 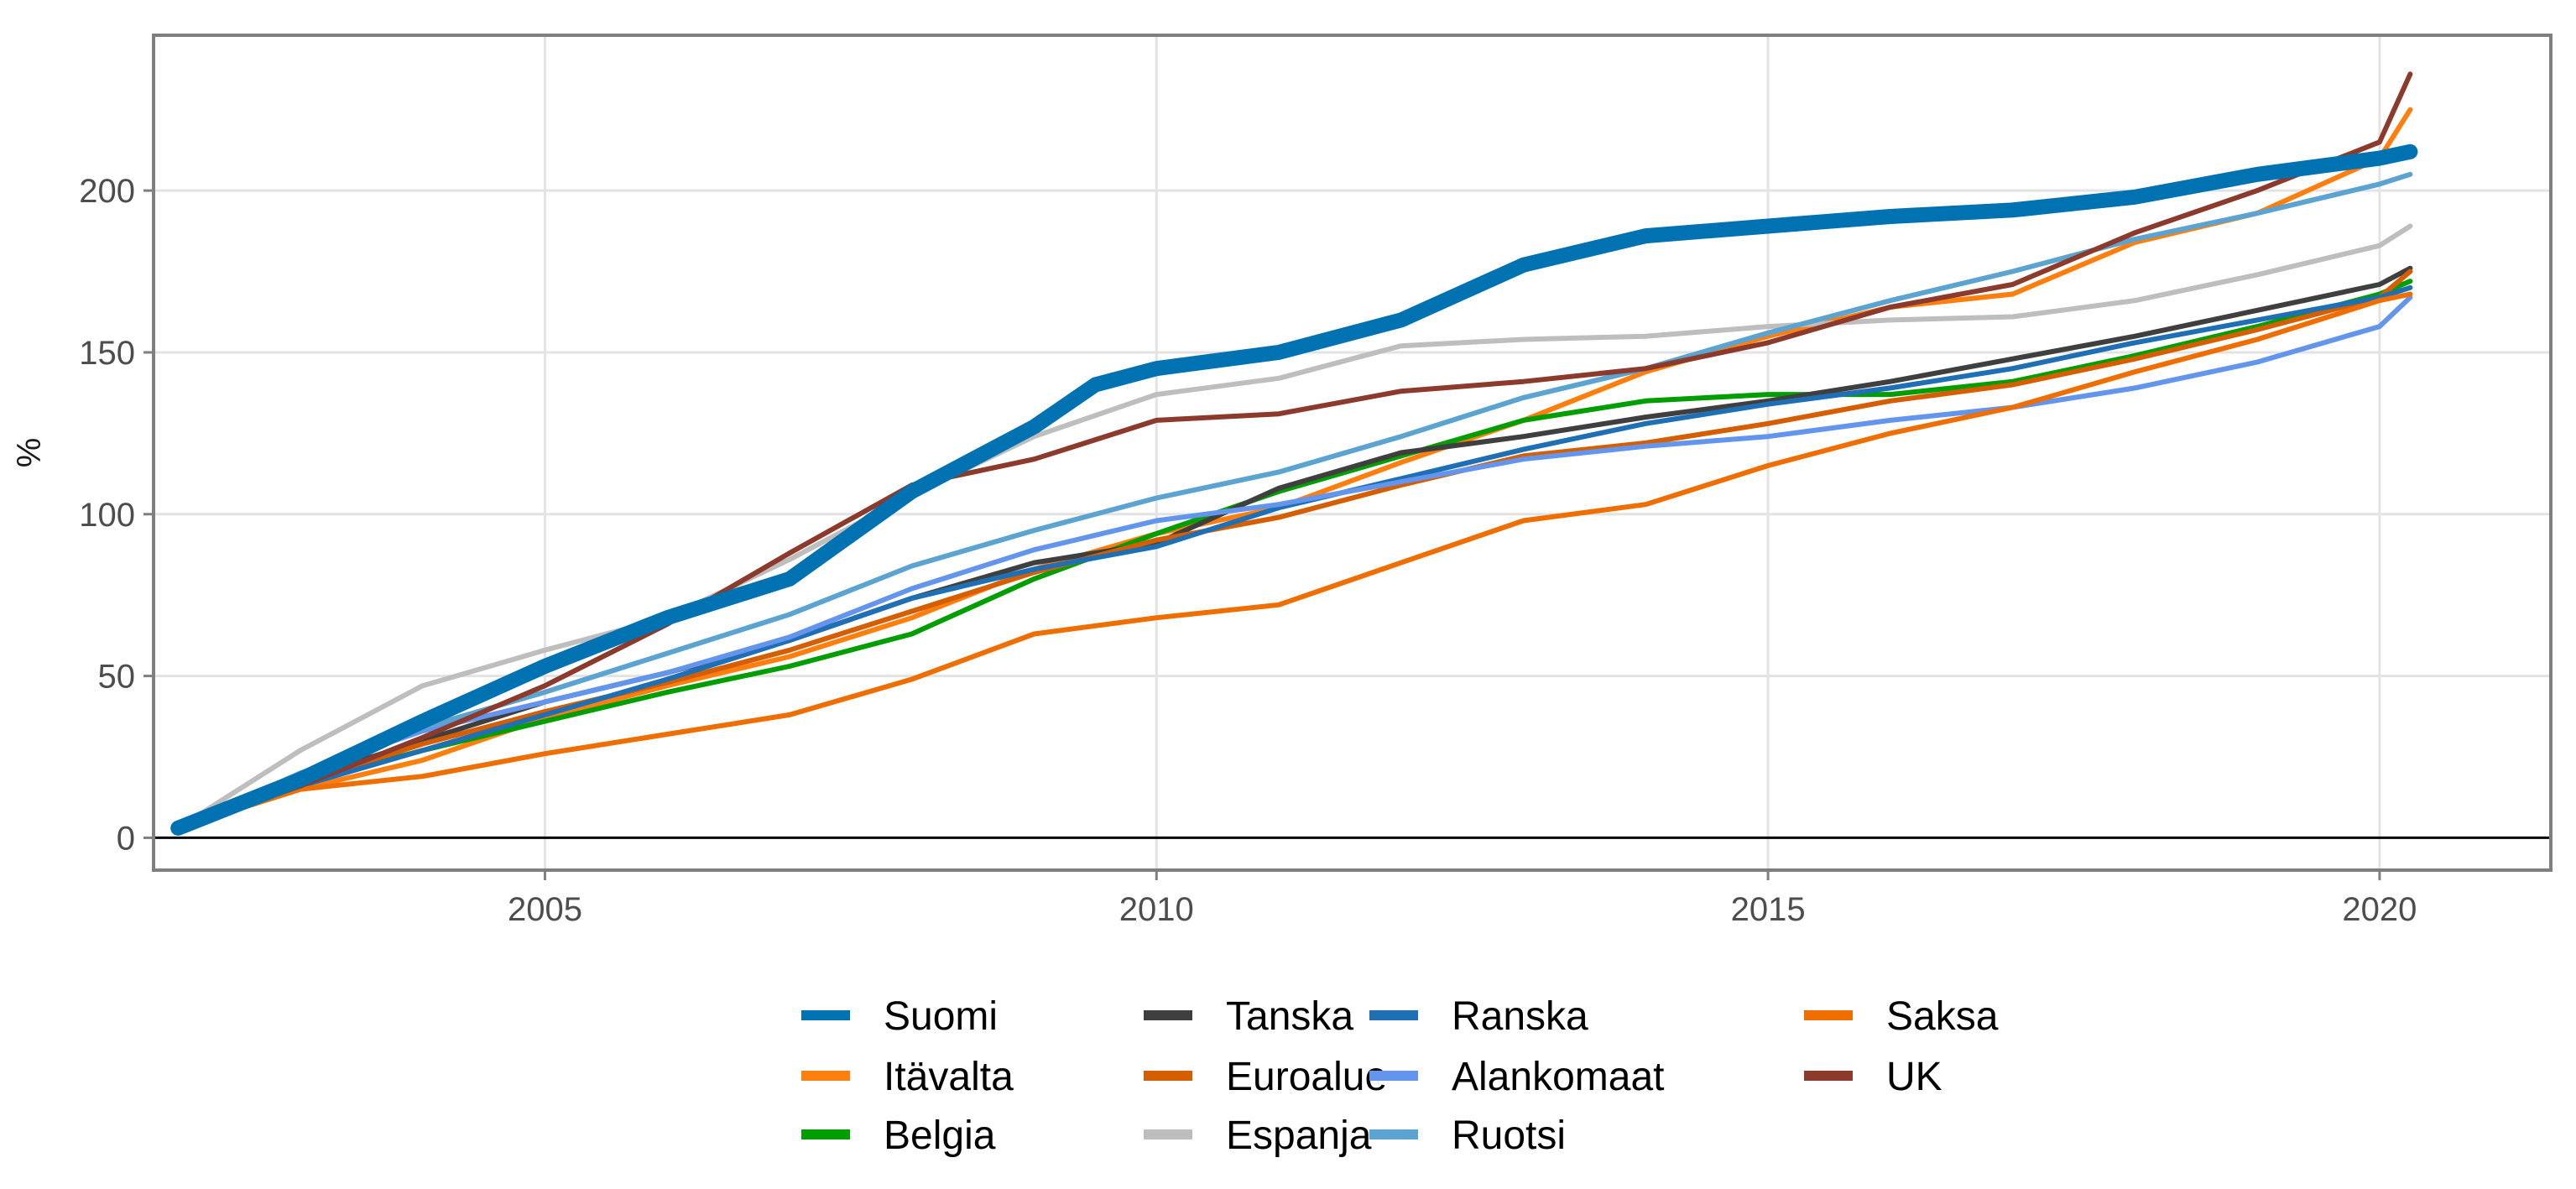 I want to click on y-axis-ticks: 0 50 100 150 200, so click(x=116, y=515).